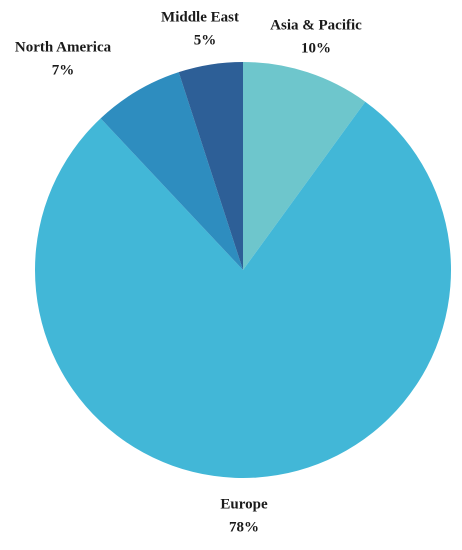 This screenshot has height=550, width=462. I want to click on slice-value-label: 78%, so click(244, 527).